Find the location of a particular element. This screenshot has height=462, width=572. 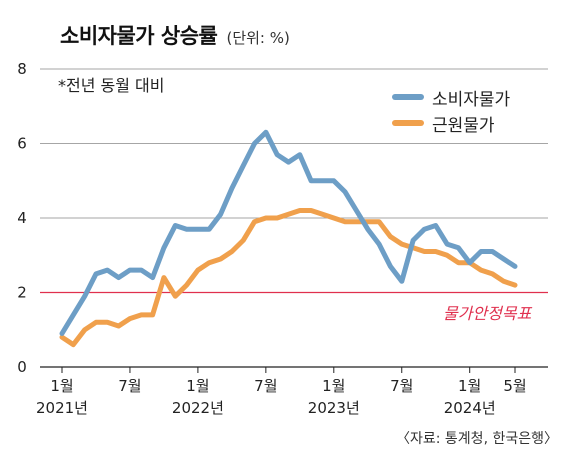

chart-title: 소비자물가 상승률 is located at coordinates (139, 36).